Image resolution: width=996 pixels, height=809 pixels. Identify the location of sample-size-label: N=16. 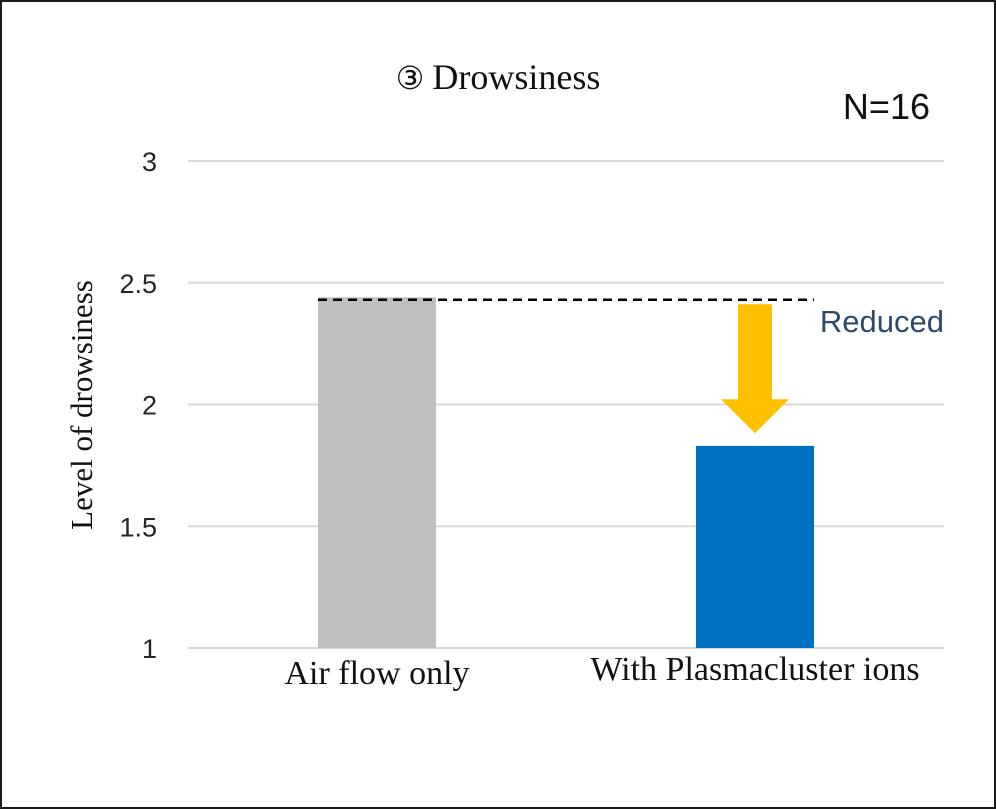
(886, 106).